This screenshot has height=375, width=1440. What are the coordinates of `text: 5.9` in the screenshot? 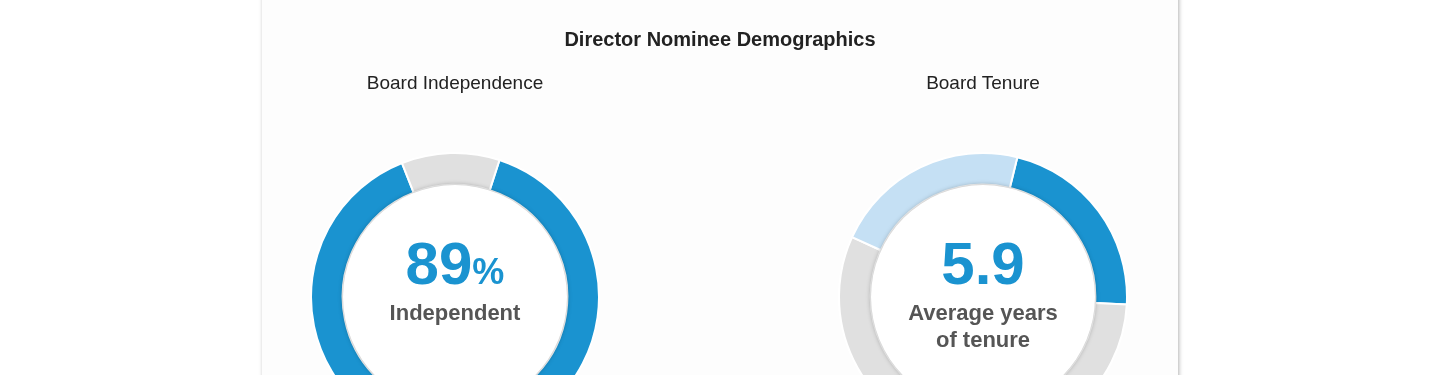 It's located at (983, 263).